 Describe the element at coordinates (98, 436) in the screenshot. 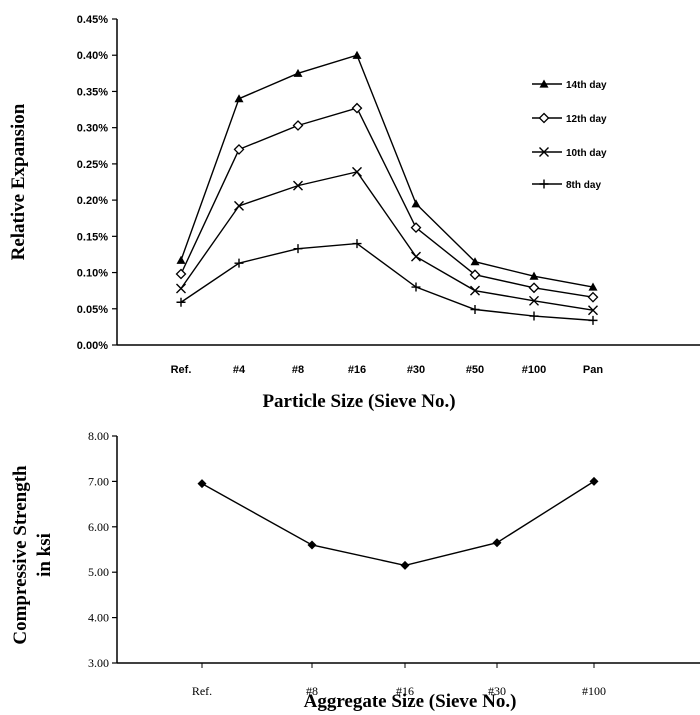

I see `y-tick-label: 8.00` at that location.